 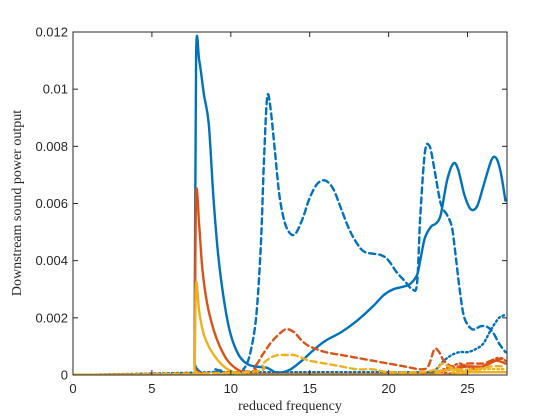 What do you see at coordinates (290, 406) in the screenshot?
I see `x-axis-label: reduced frequency` at bounding box center [290, 406].